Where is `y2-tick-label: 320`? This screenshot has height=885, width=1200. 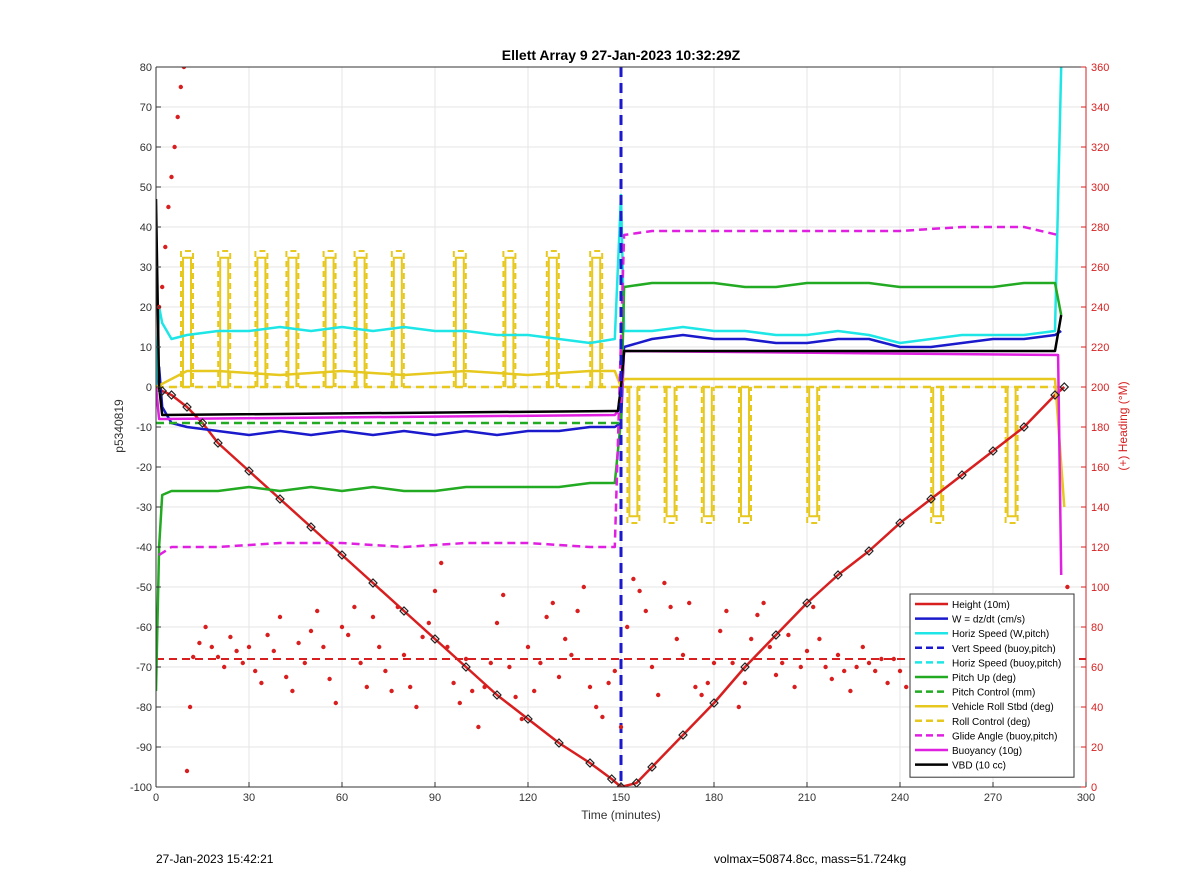
y2-tick-label: 320 is located at coordinates (1100, 148).